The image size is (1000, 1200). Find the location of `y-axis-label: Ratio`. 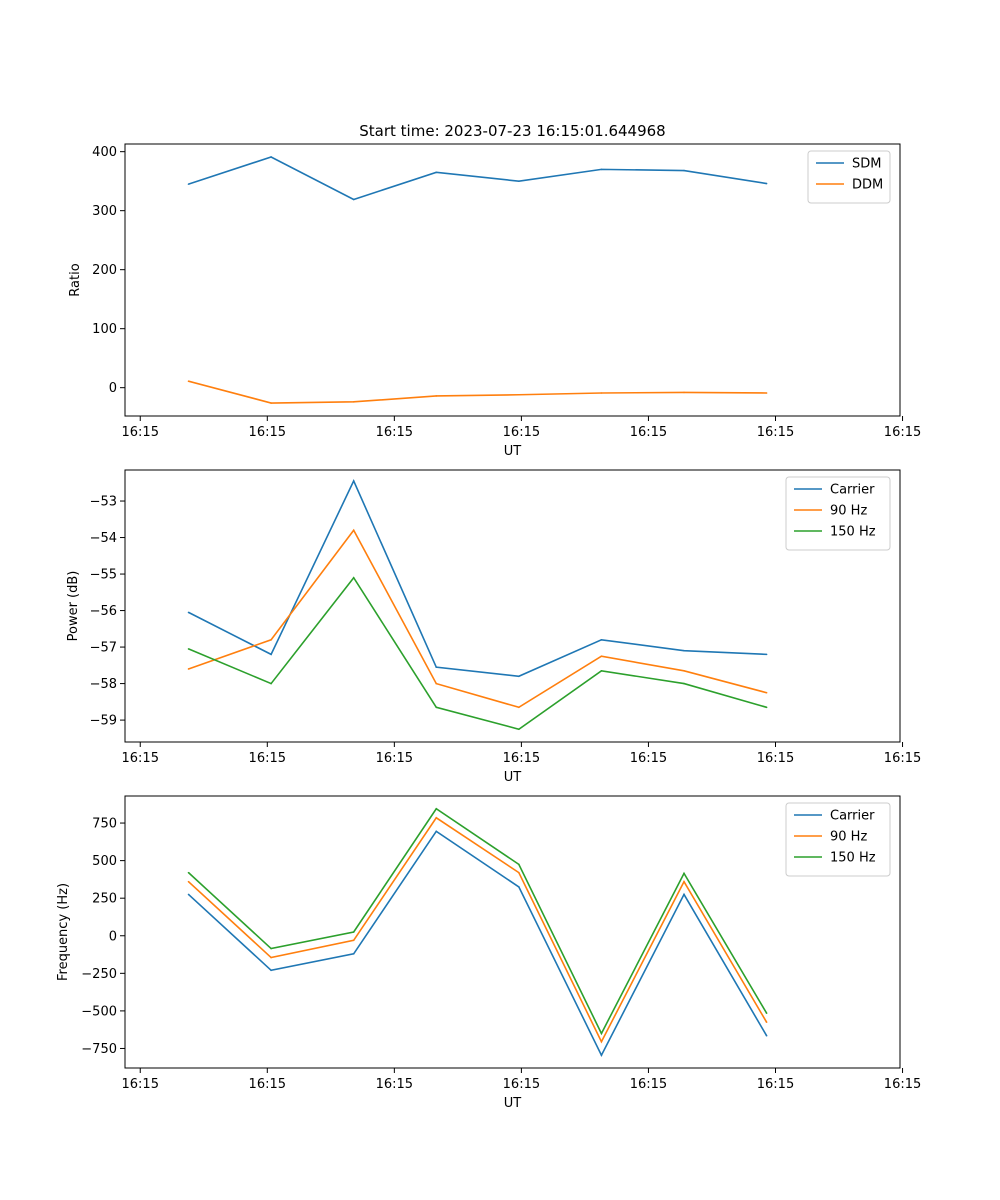

y-axis-label: Ratio is located at coordinates (75, 279).